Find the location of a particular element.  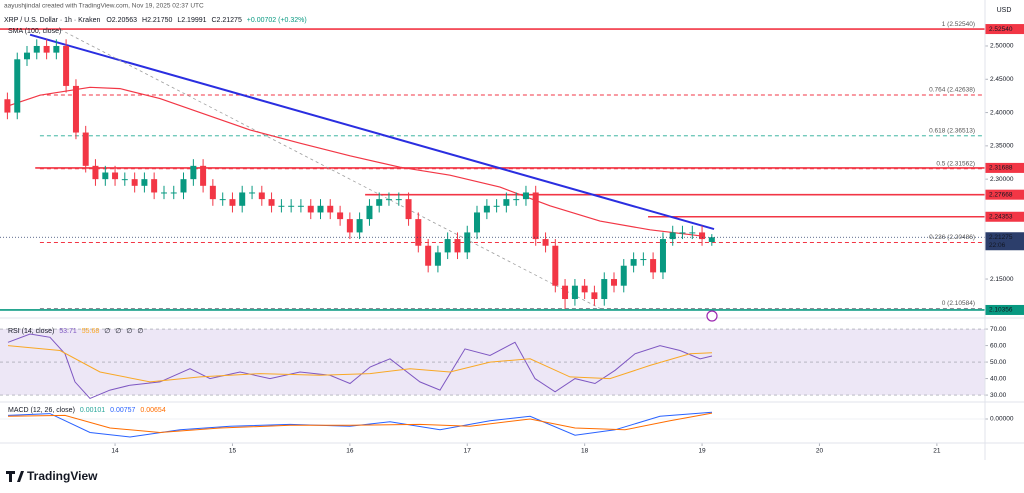

rsi-value: 53.71 is located at coordinates (68, 331).